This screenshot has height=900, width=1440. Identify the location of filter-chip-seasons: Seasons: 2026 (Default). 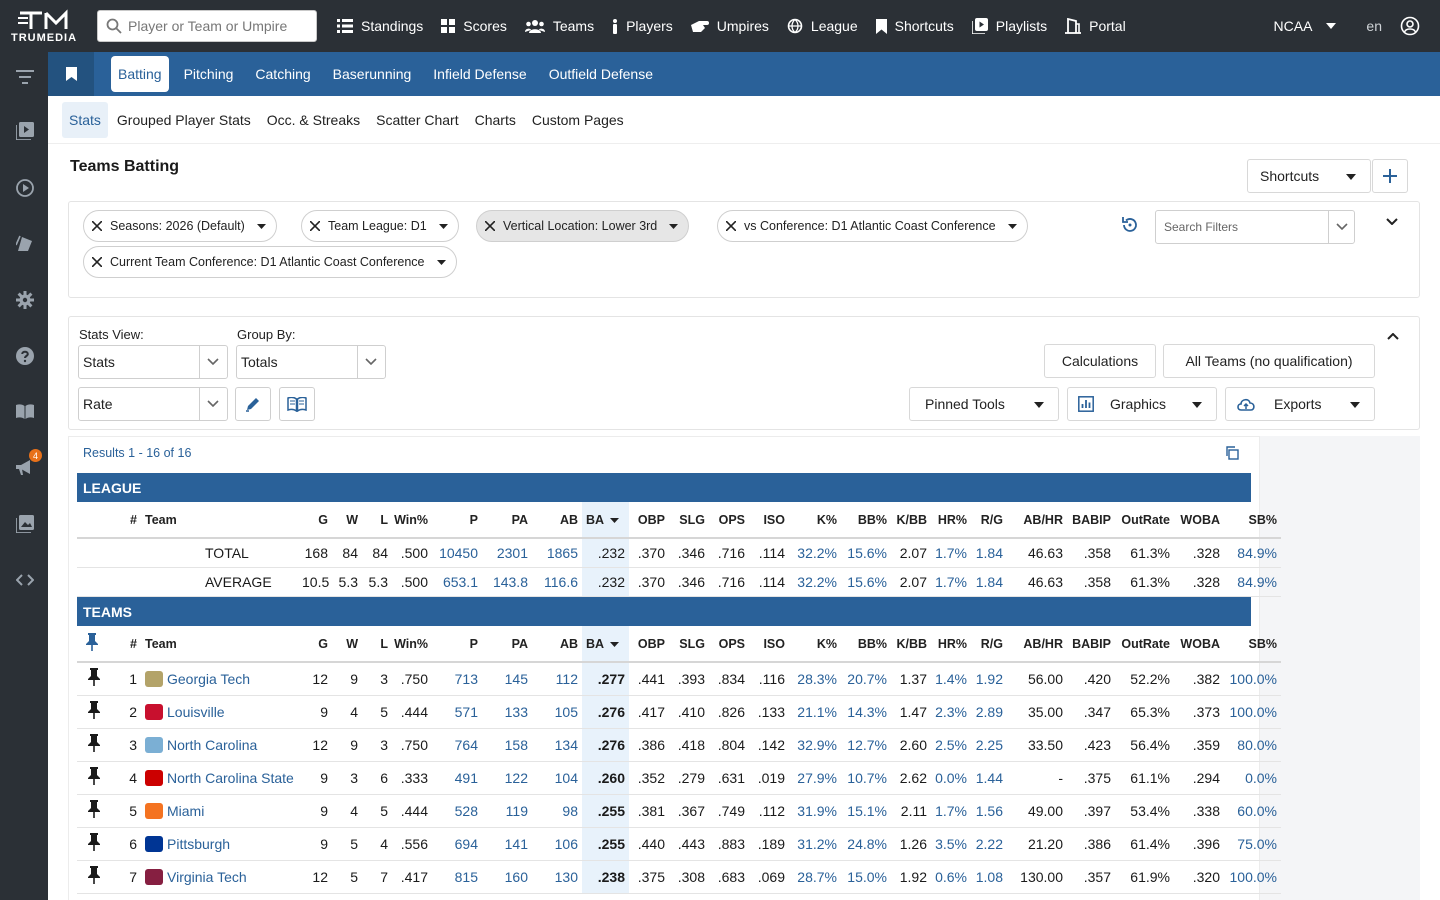
(180, 226).